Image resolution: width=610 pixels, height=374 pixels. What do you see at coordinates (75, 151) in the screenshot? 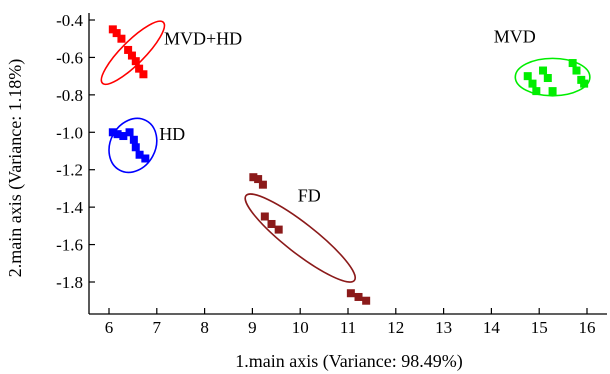
I see `y-axis-ticks: -0.4 -0.6 -0.8 -1.0 -1.2 -1.4 -1.6 -1.8` at bounding box center [75, 151].